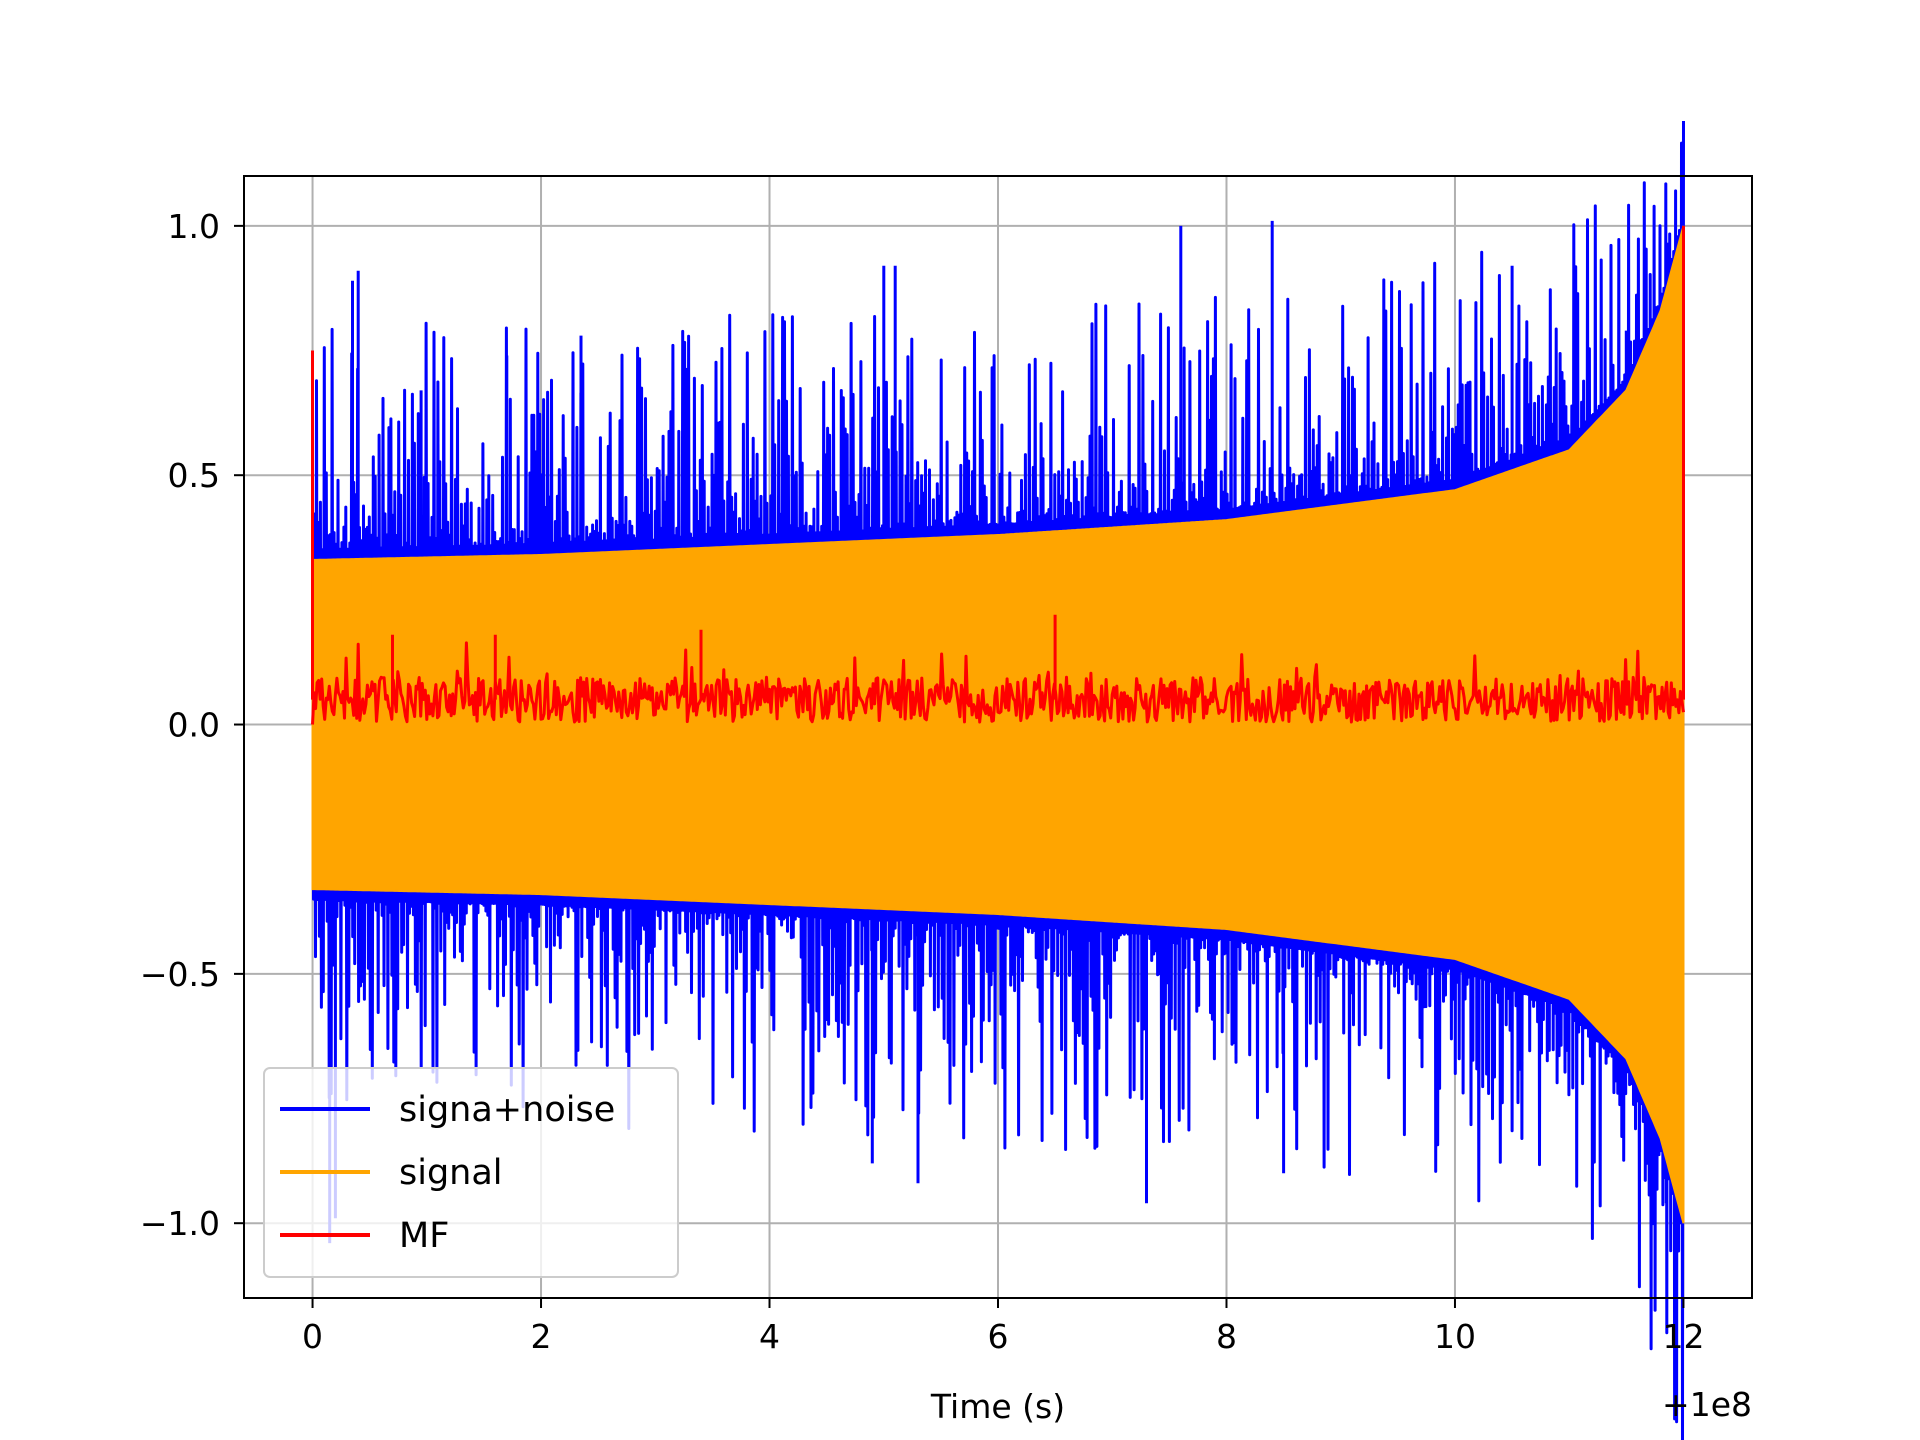 The width and height of the screenshot is (1920, 1440). I want to click on x-tick-label: 0, so click(312, 1336).